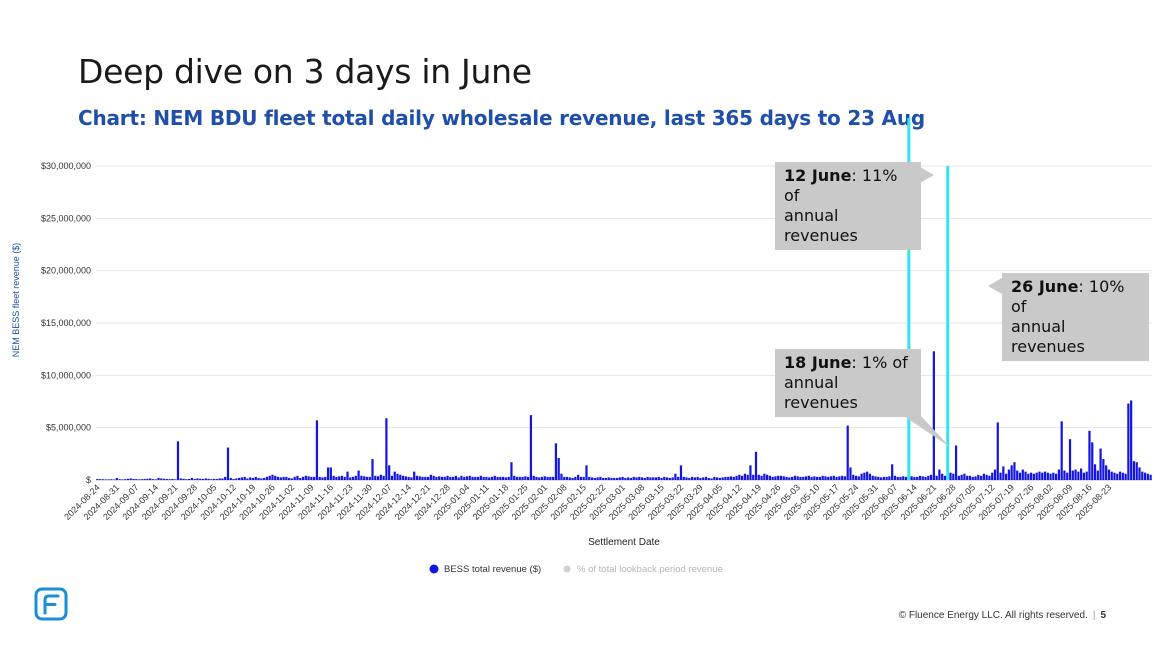  What do you see at coordinates (66, 271) in the screenshot?
I see `y-tick-label: $20,000,000` at bounding box center [66, 271].